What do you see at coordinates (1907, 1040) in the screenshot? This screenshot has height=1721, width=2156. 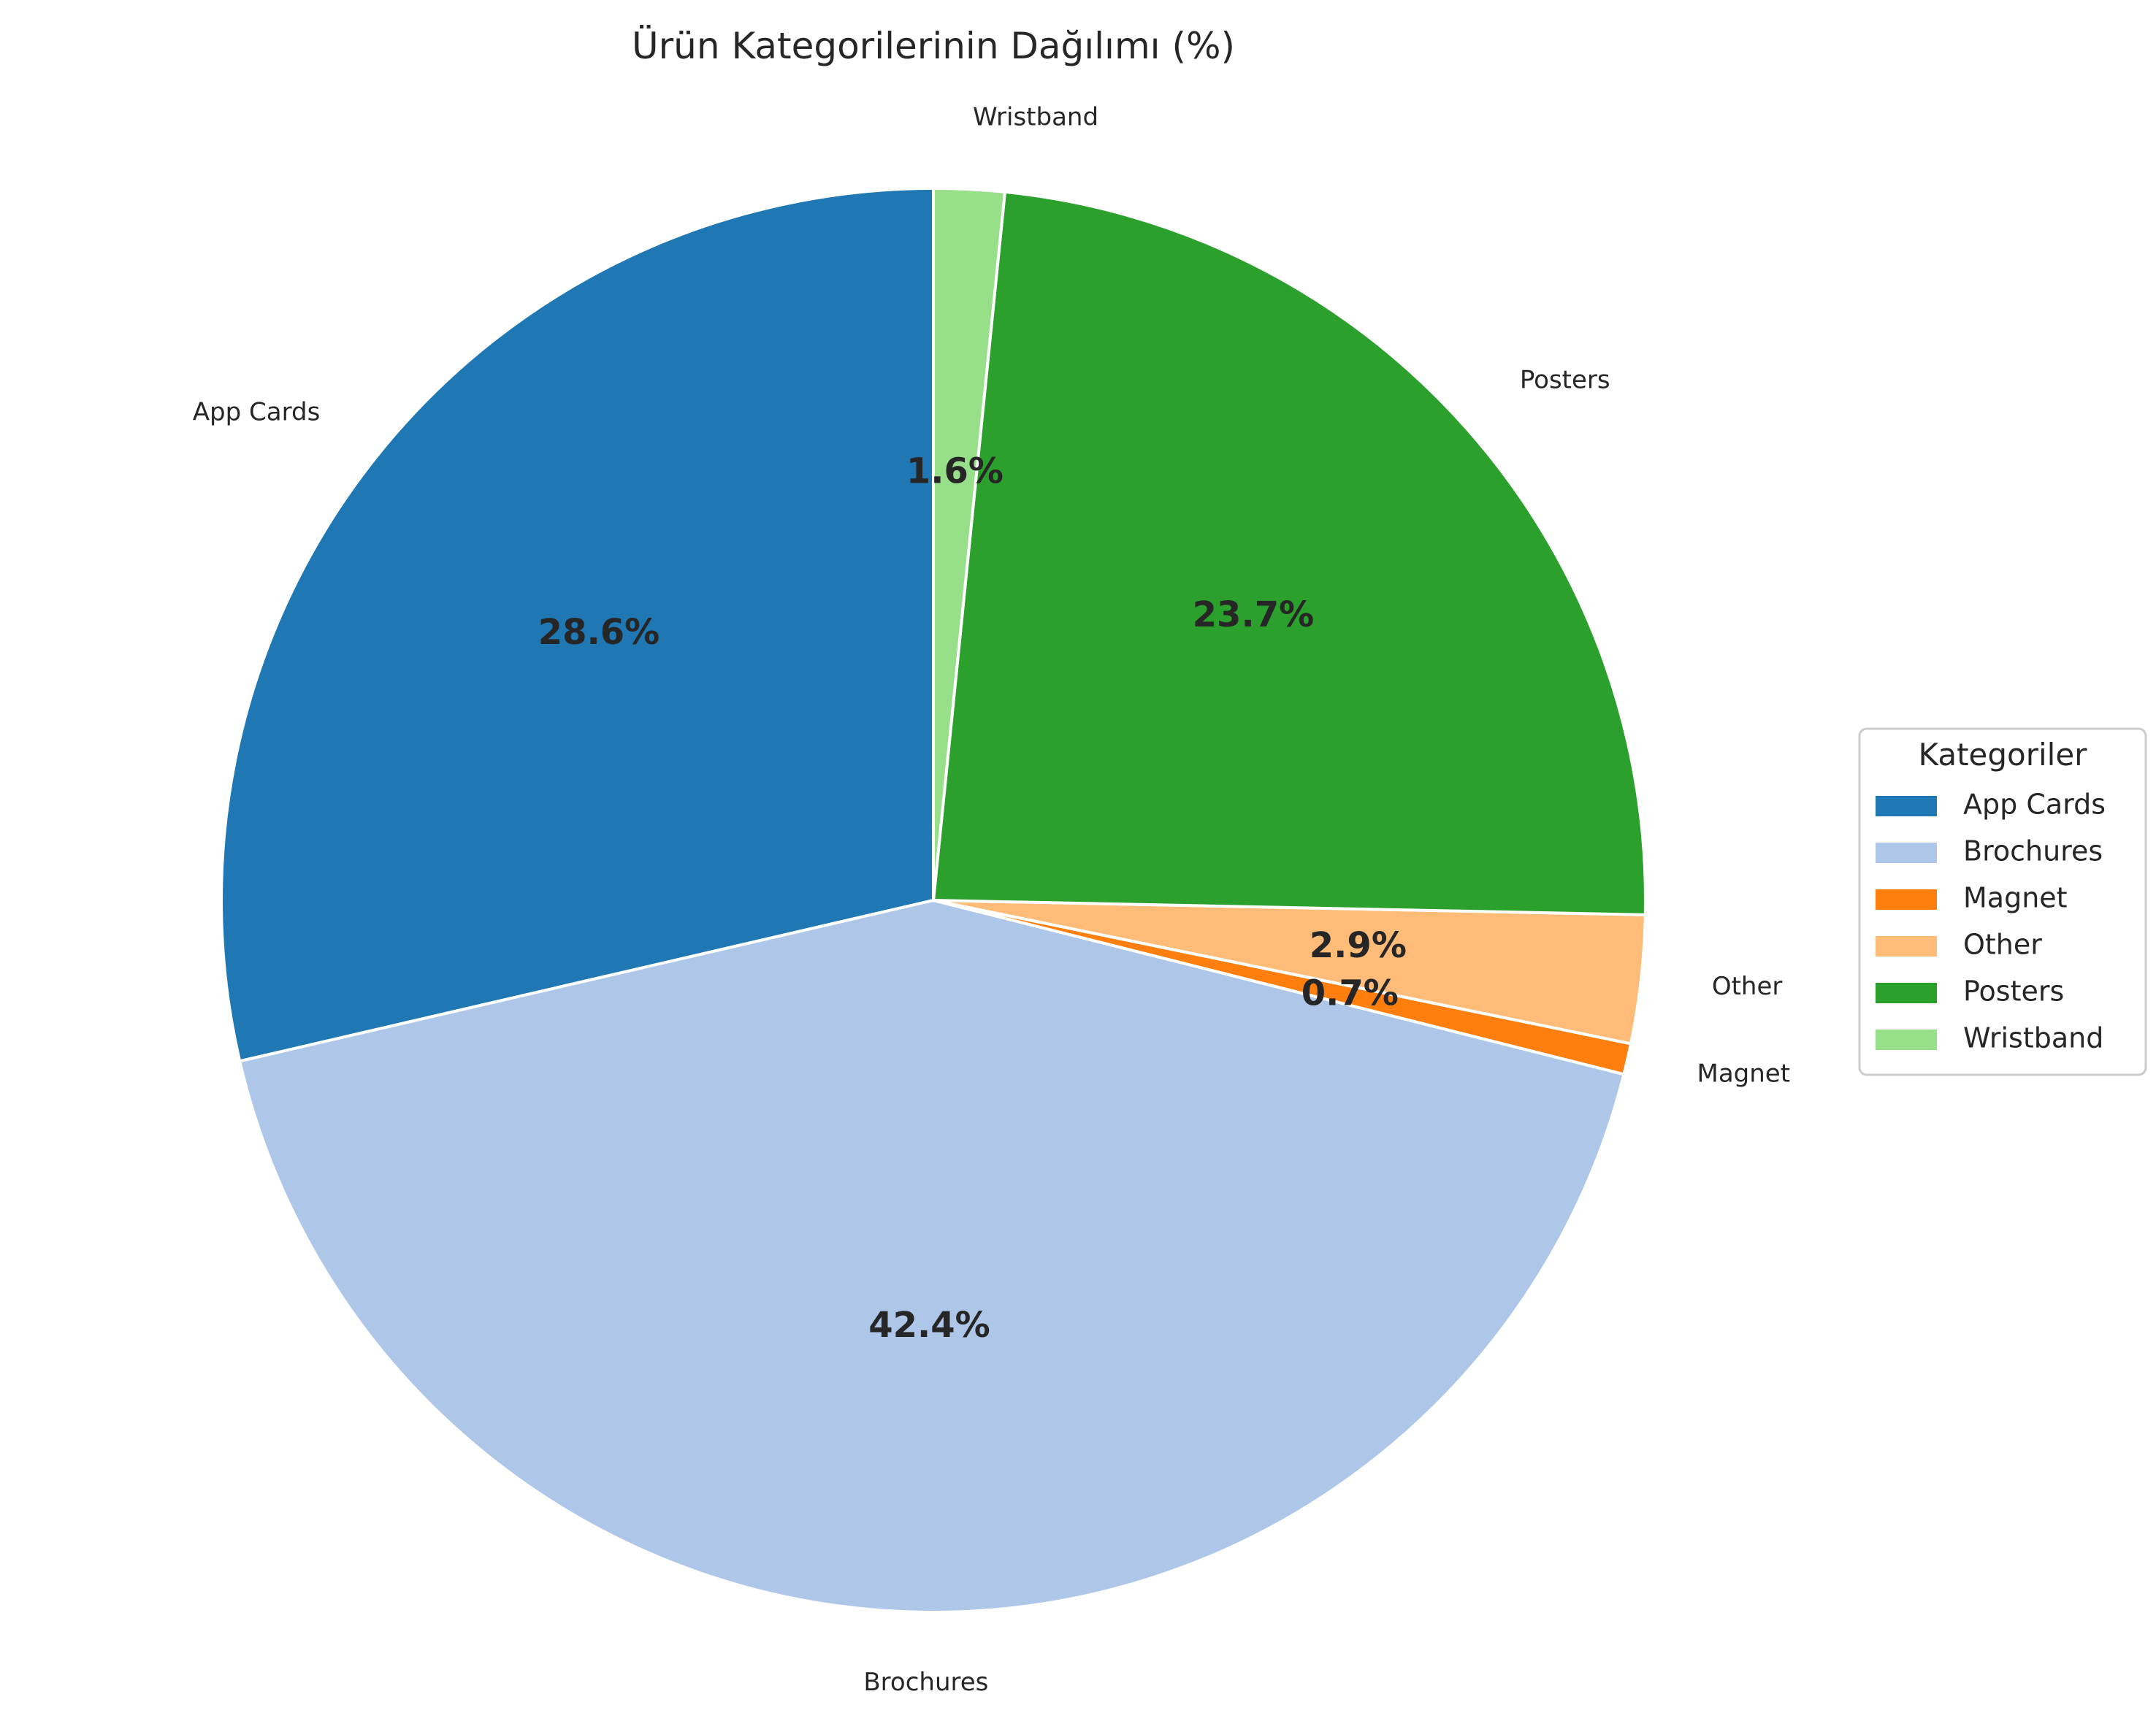 I see `legend-swatch-wristband` at bounding box center [1907, 1040].